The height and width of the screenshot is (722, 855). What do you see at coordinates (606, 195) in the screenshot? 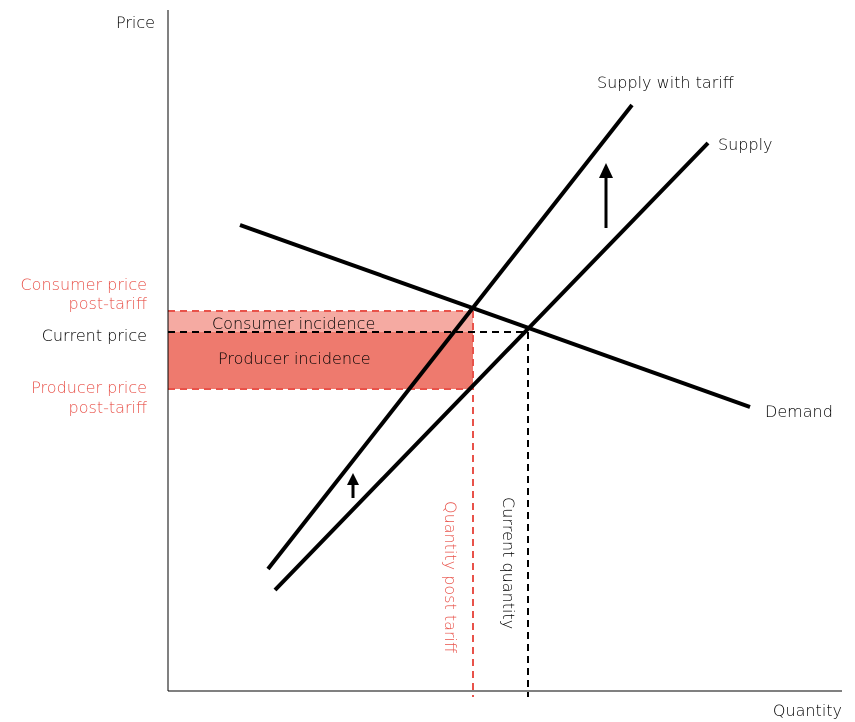
I see `supply-shift-arrow-upper` at bounding box center [606, 195].